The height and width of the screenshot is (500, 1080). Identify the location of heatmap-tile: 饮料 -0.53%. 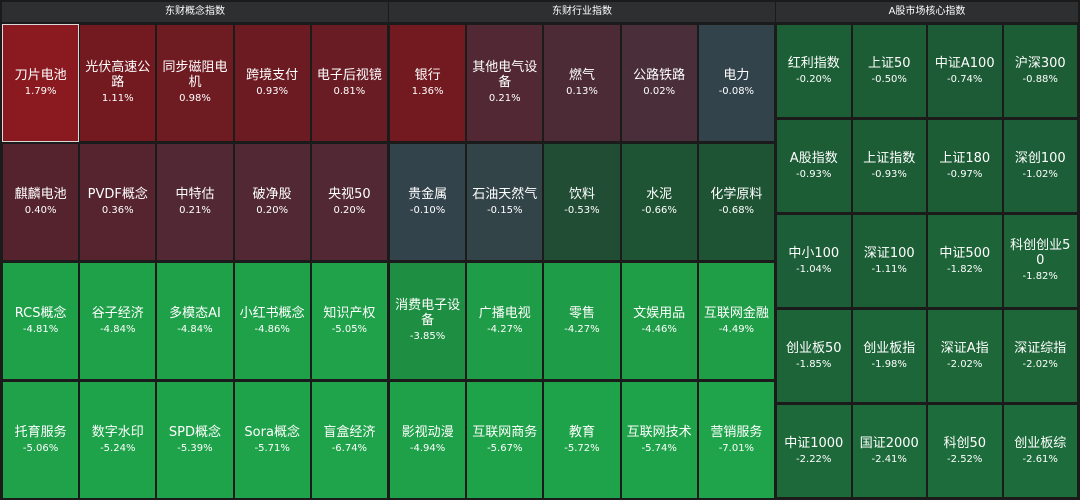
(582, 202).